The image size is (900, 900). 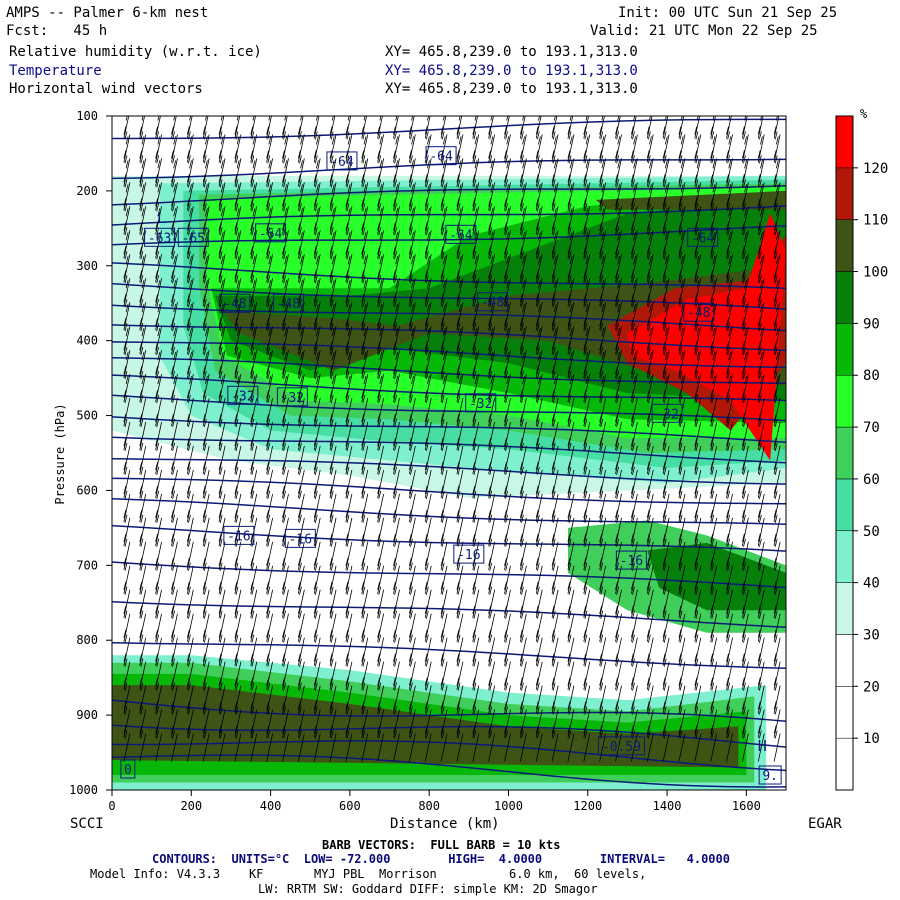 I want to click on colorbar-tick-label: 30, so click(x=871, y=635).